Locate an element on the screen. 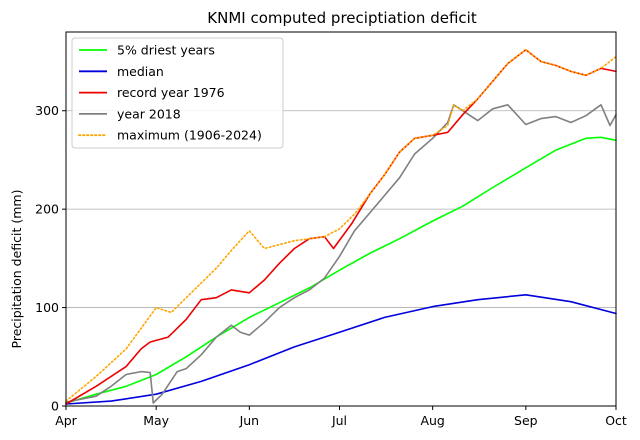  x-tick-label: Jul is located at coordinates (339, 420).